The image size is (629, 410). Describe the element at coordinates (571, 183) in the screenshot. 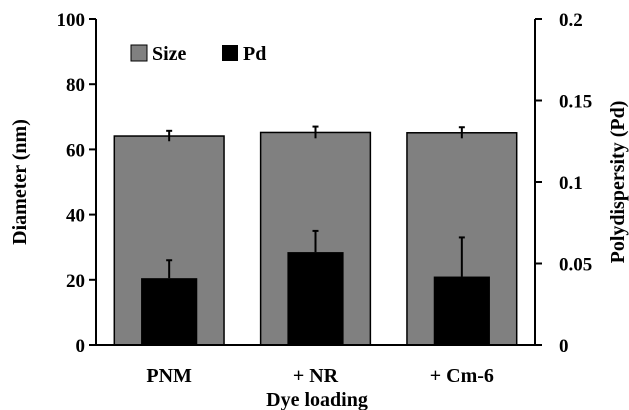

I see `y-right-tick-label: 0.1` at that location.